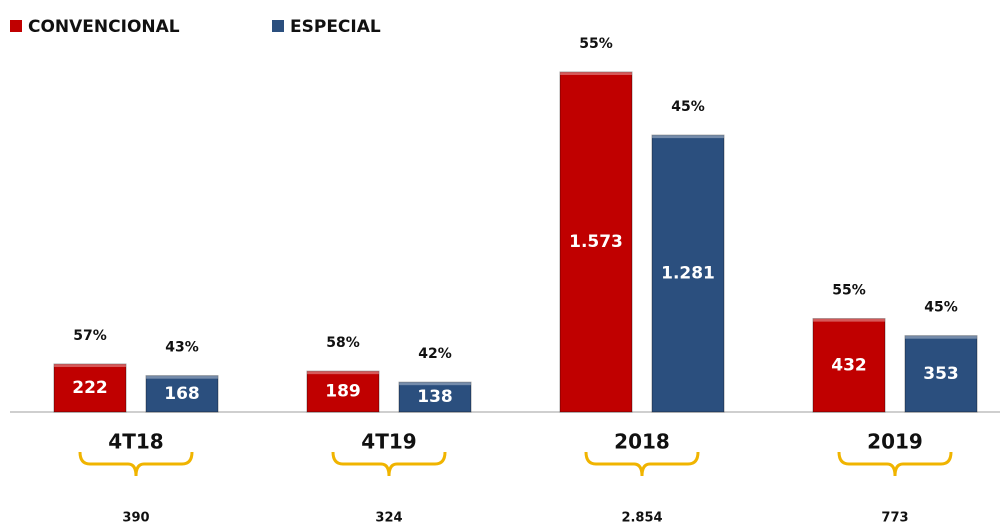 This screenshot has width=1006, height=529. Describe the element at coordinates (388, 518) in the screenshot. I see `total-label: 324` at that location.